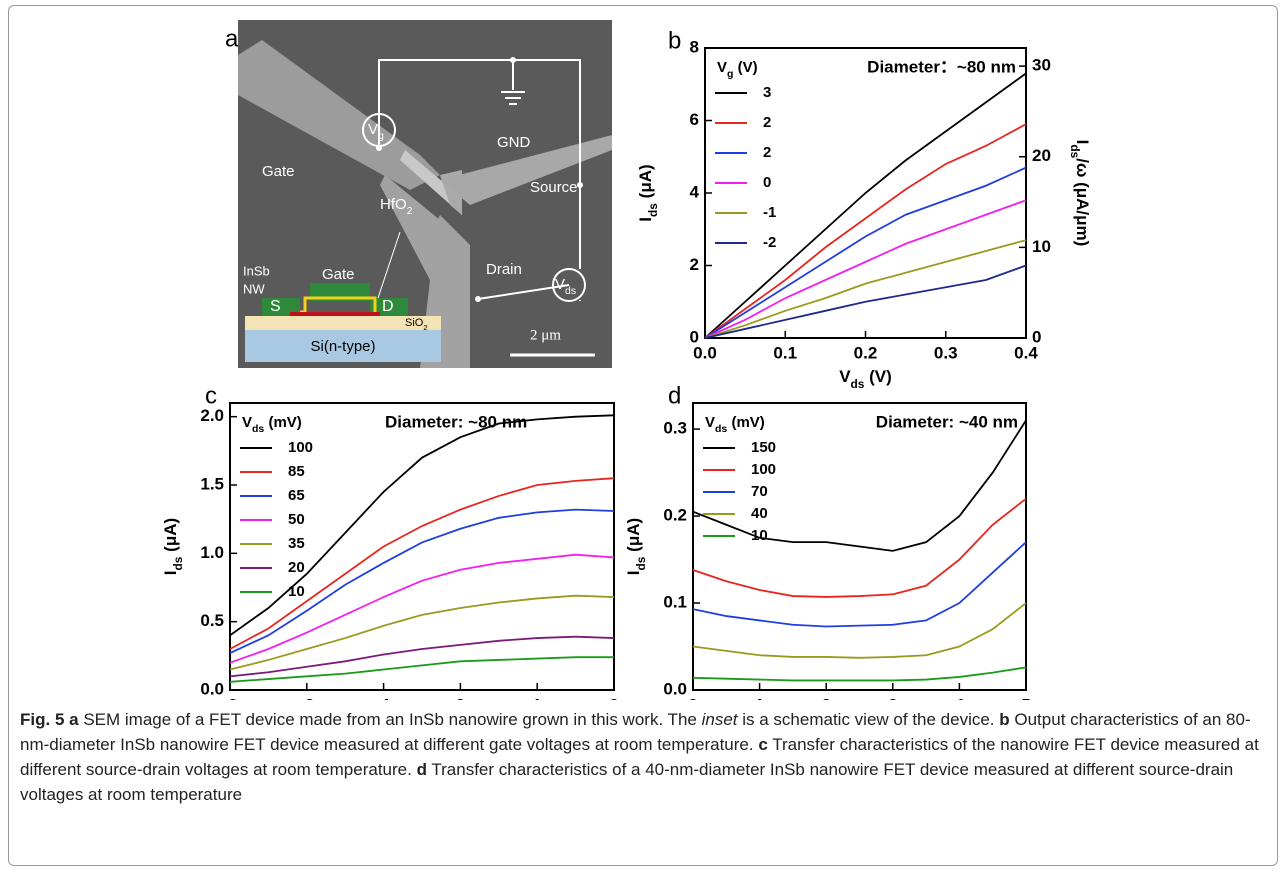 The image size is (1287, 873). What do you see at coordinates (759, 697) in the screenshot?
I see `x-tick-label: 1` at bounding box center [759, 697].